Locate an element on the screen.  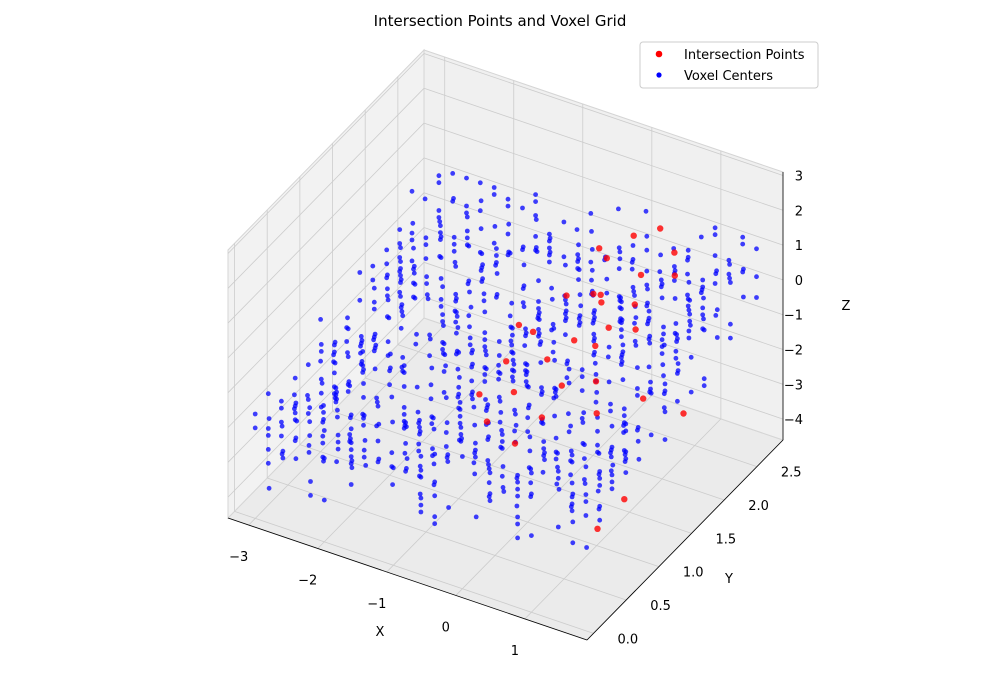
z-axis-label: Z is located at coordinates (846, 306).